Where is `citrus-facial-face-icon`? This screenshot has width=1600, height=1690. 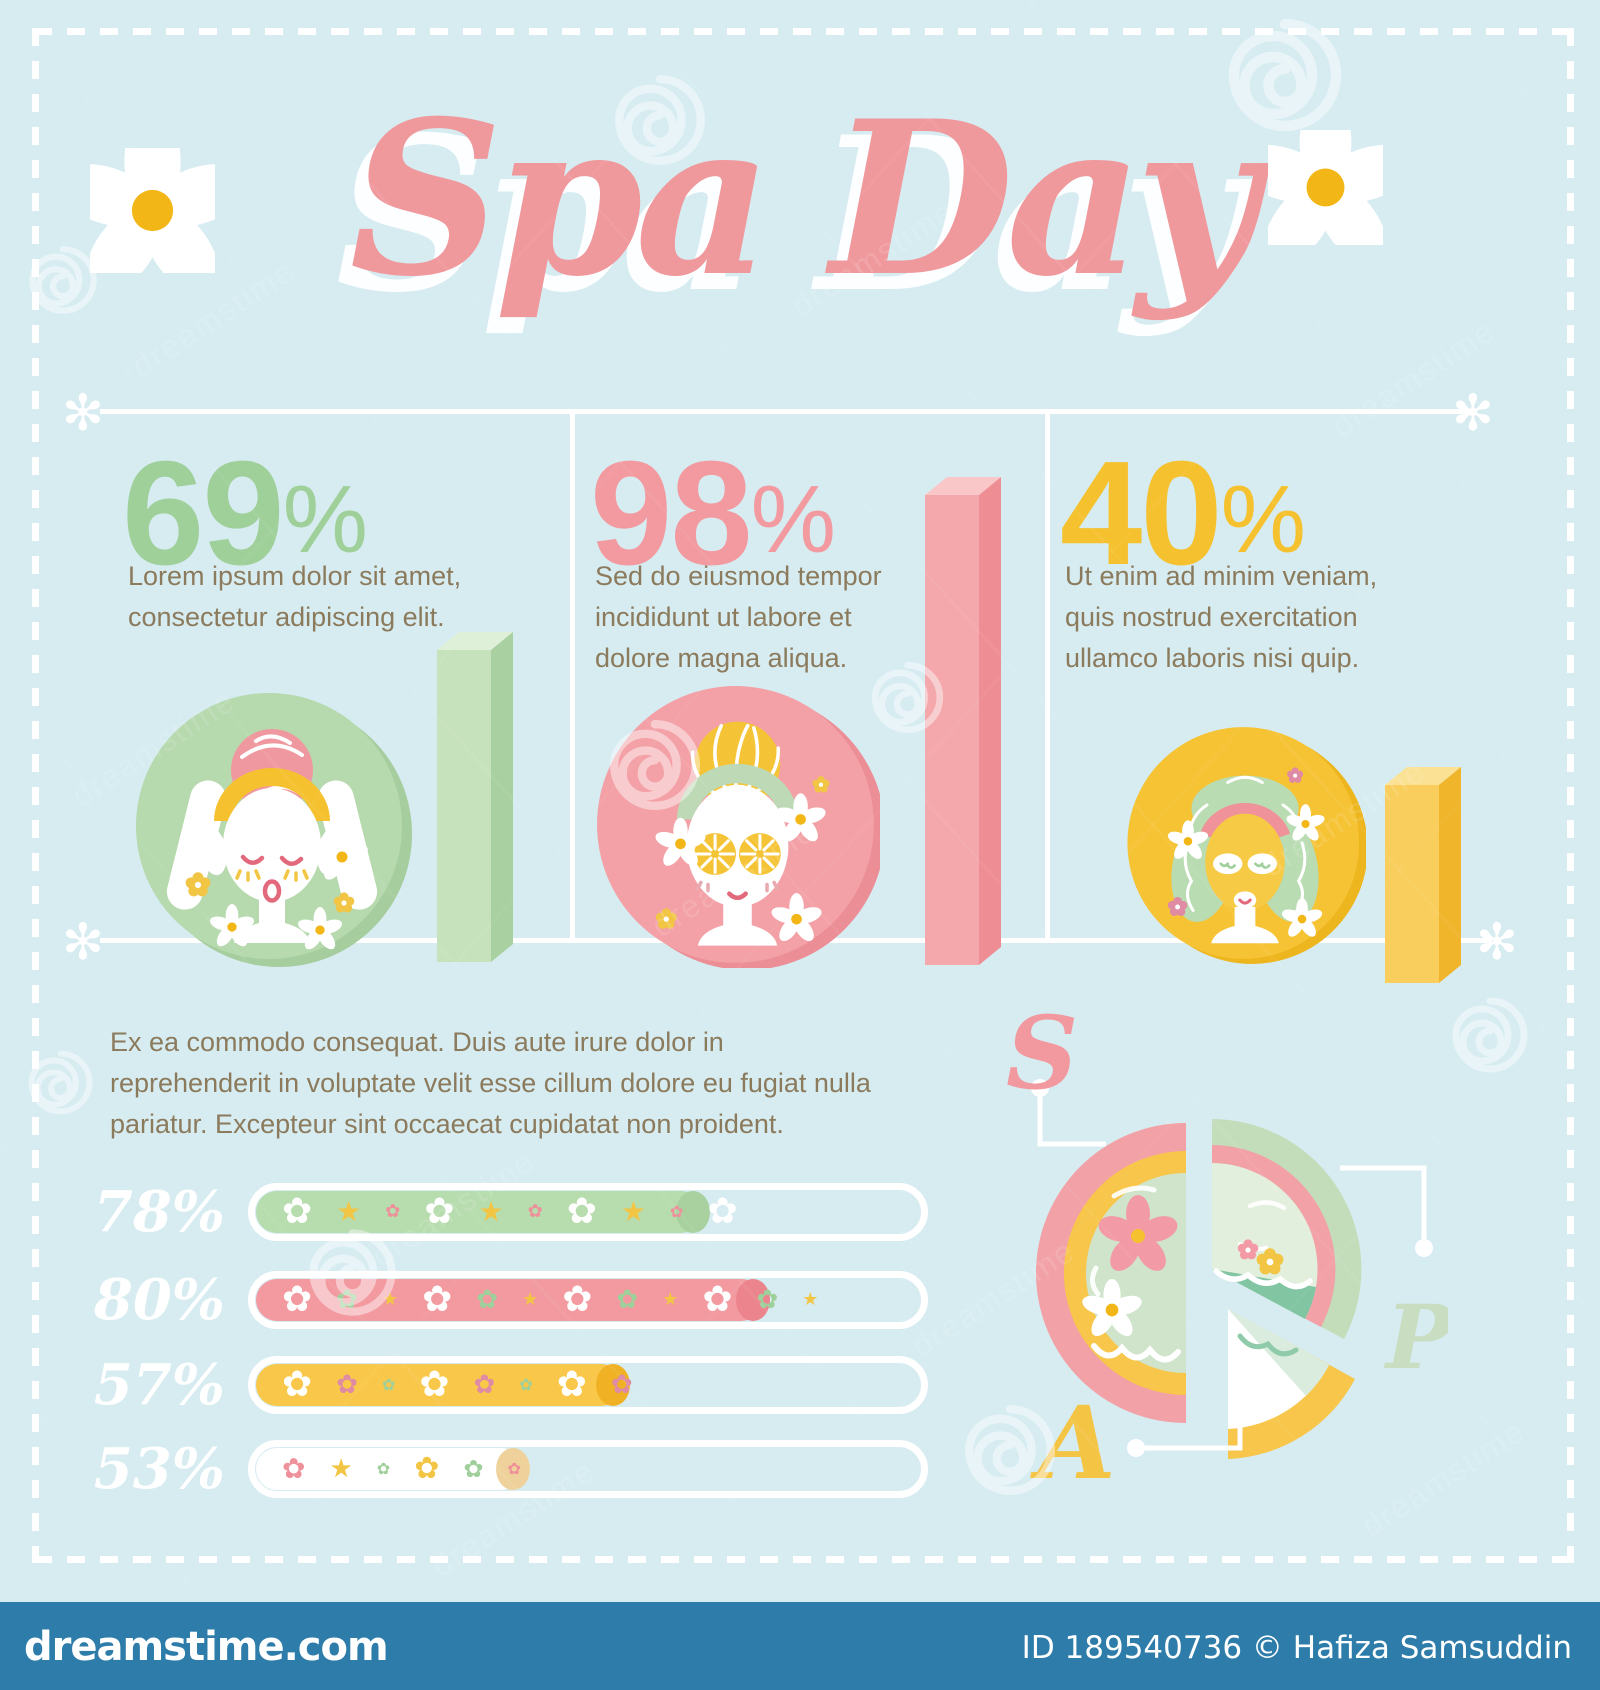
citrus-facial-face-icon is located at coordinates (740, 828).